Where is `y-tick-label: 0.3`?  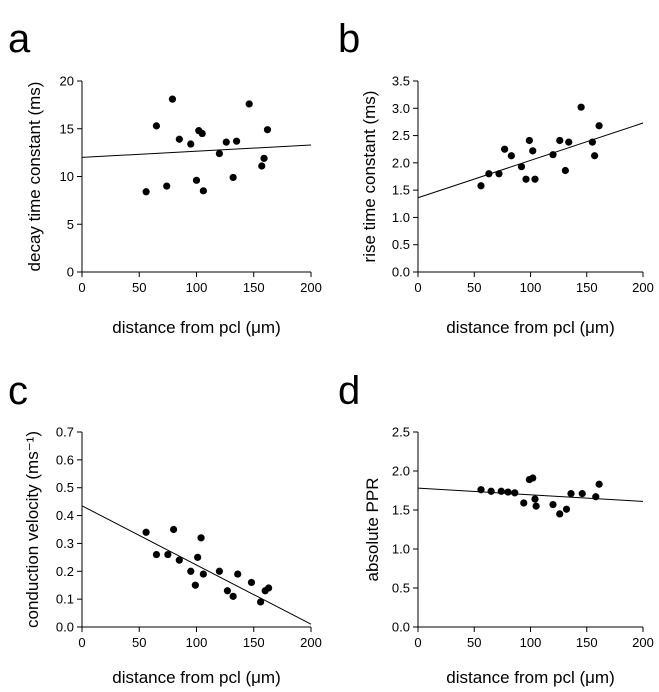 y-tick-label: 0.3 is located at coordinates (65, 543).